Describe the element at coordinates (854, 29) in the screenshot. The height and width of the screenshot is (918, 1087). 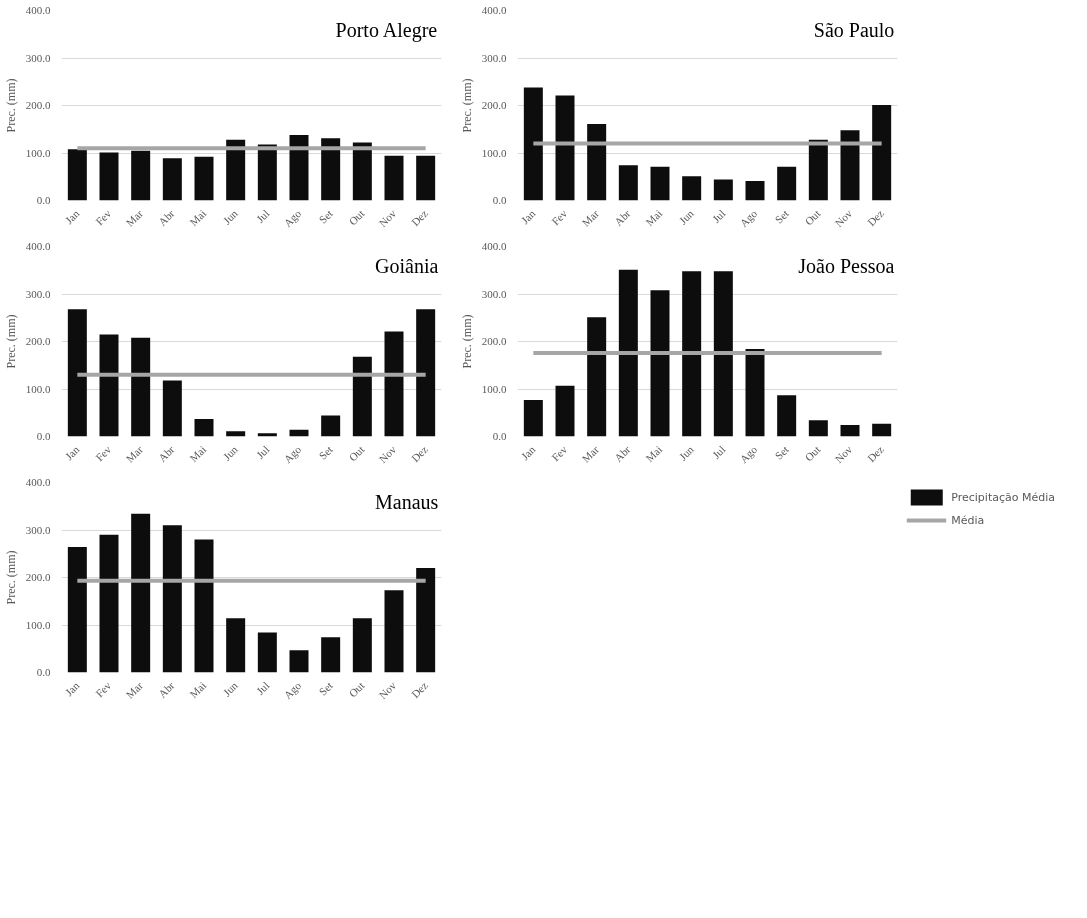
I see `chart-title: São Paulo` at that location.